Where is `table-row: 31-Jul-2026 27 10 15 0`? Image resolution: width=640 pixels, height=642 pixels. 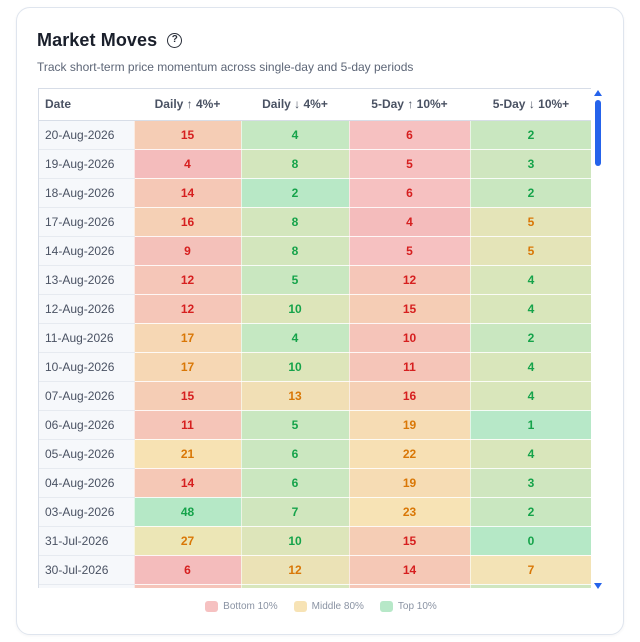 table-row: 31-Jul-2026 27 10 15 0 is located at coordinates (315, 540).